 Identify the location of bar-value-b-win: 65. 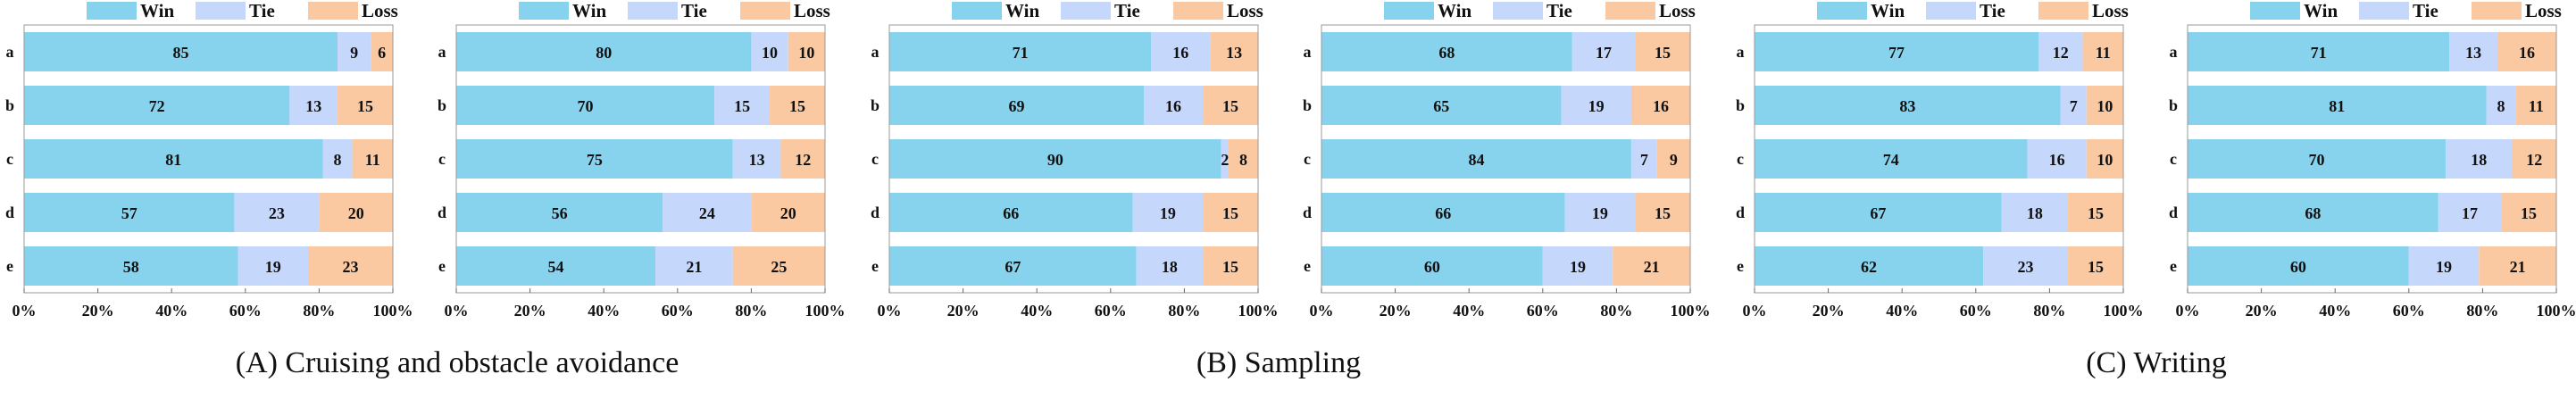
(1441, 106).